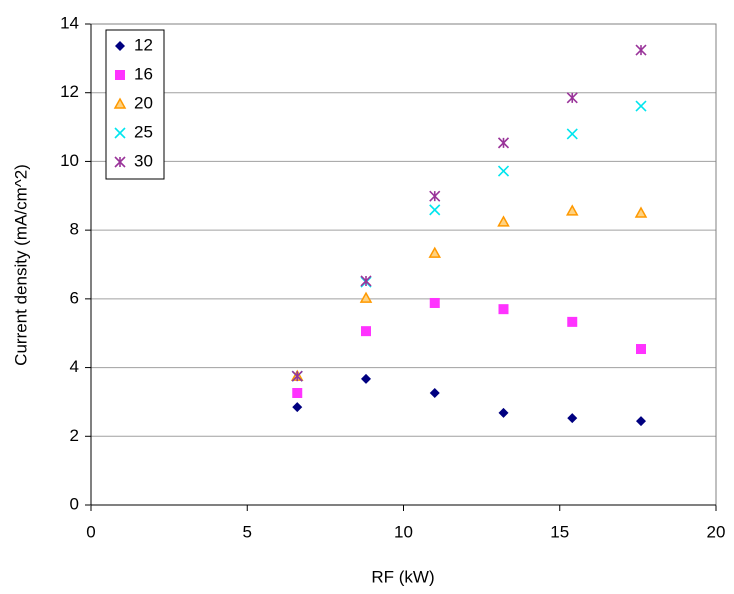 The width and height of the screenshot is (734, 594). I want to click on y-tick-label: 14, so click(69, 22).